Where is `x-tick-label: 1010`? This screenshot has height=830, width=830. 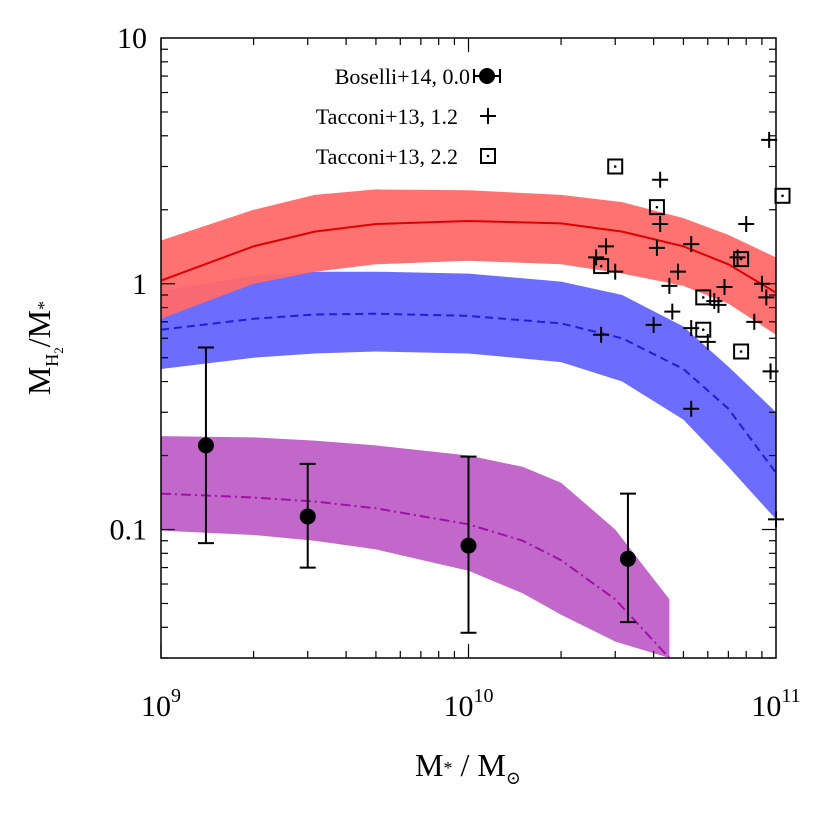 x-tick-label: 1010 is located at coordinates (469, 704).